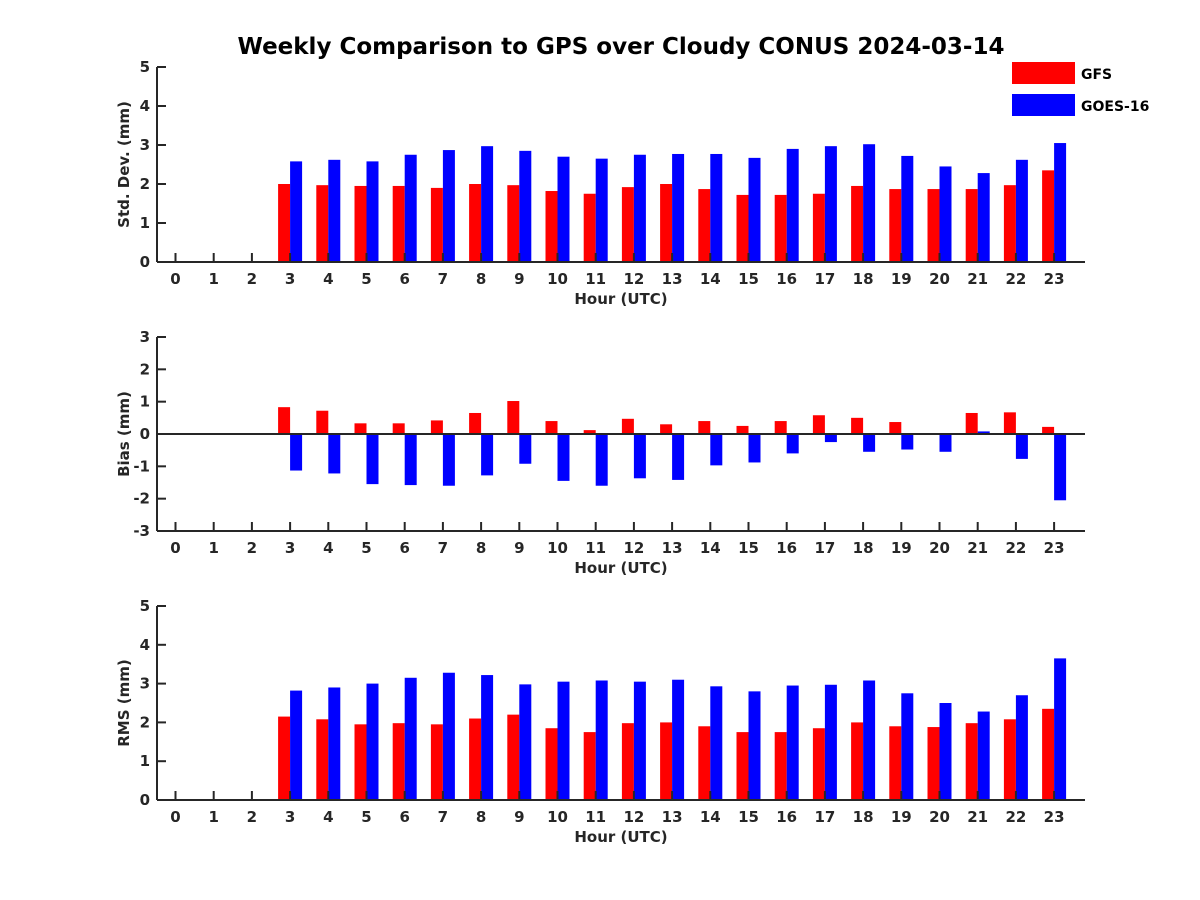 Image resolution: width=1200 pixels, height=900 pixels. Describe the element at coordinates (404, 548) in the screenshot. I see `bias-xtick-label: 6` at that location.